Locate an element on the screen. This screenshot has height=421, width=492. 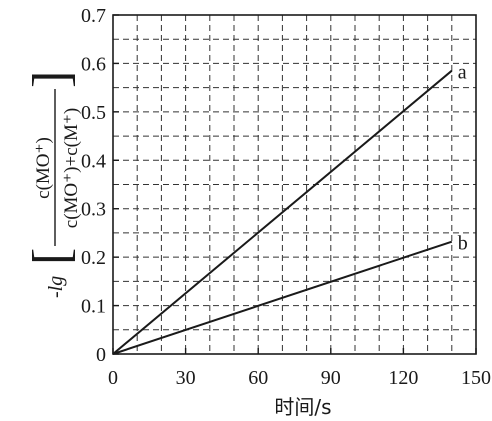
y-tick-label: 0.3 is located at coordinates (93, 210).